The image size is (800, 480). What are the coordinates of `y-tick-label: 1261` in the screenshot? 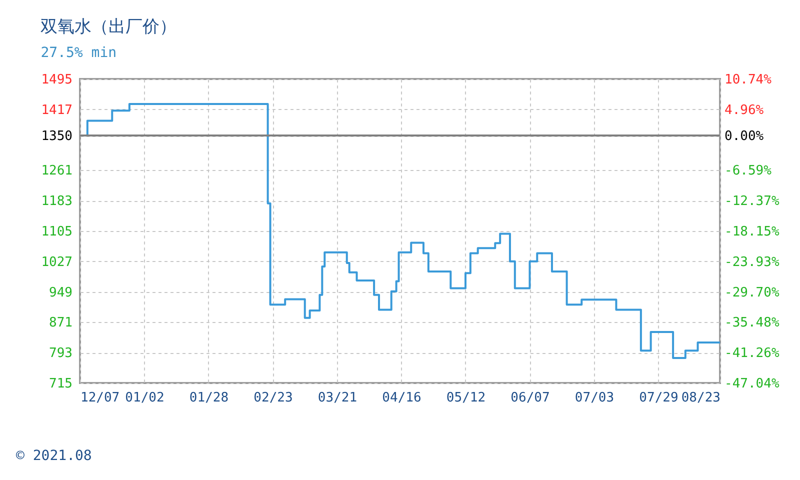 It's located at (56, 171).